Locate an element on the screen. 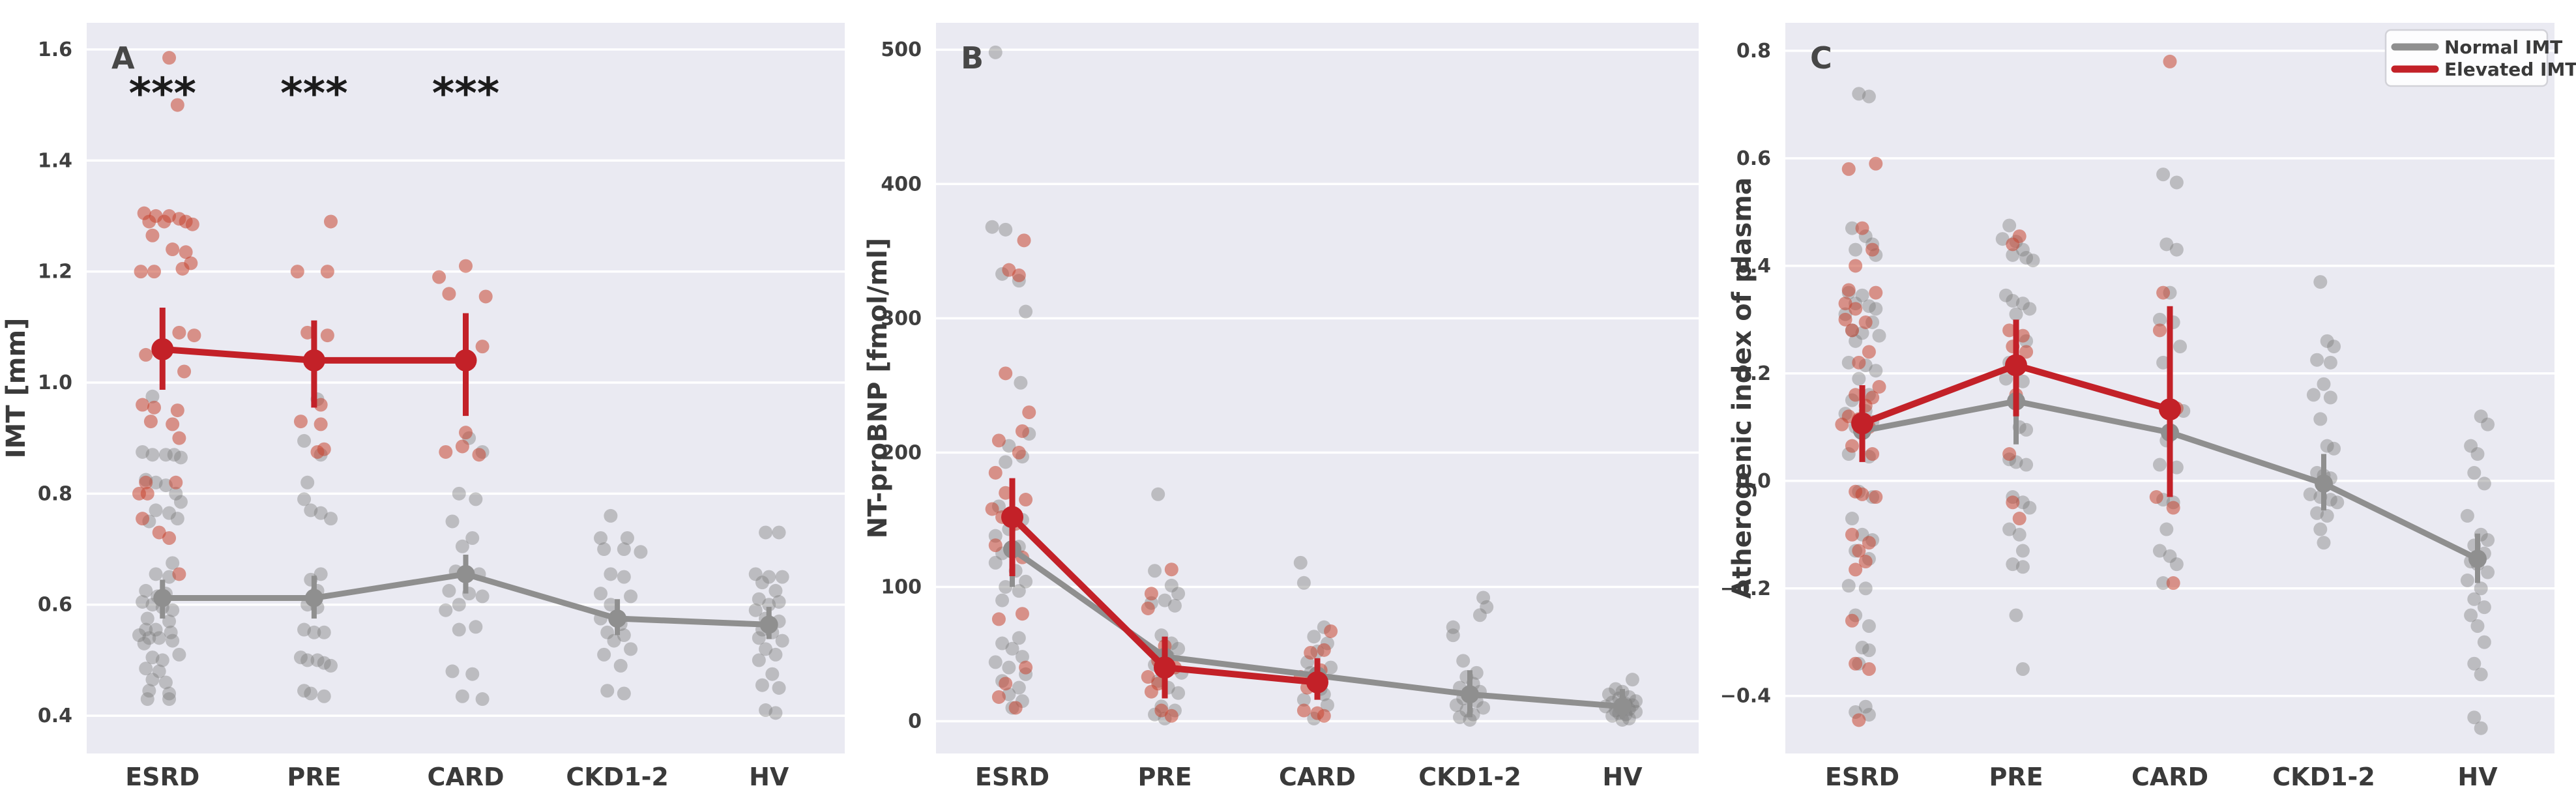  panel-letter: A is located at coordinates (123, 58).